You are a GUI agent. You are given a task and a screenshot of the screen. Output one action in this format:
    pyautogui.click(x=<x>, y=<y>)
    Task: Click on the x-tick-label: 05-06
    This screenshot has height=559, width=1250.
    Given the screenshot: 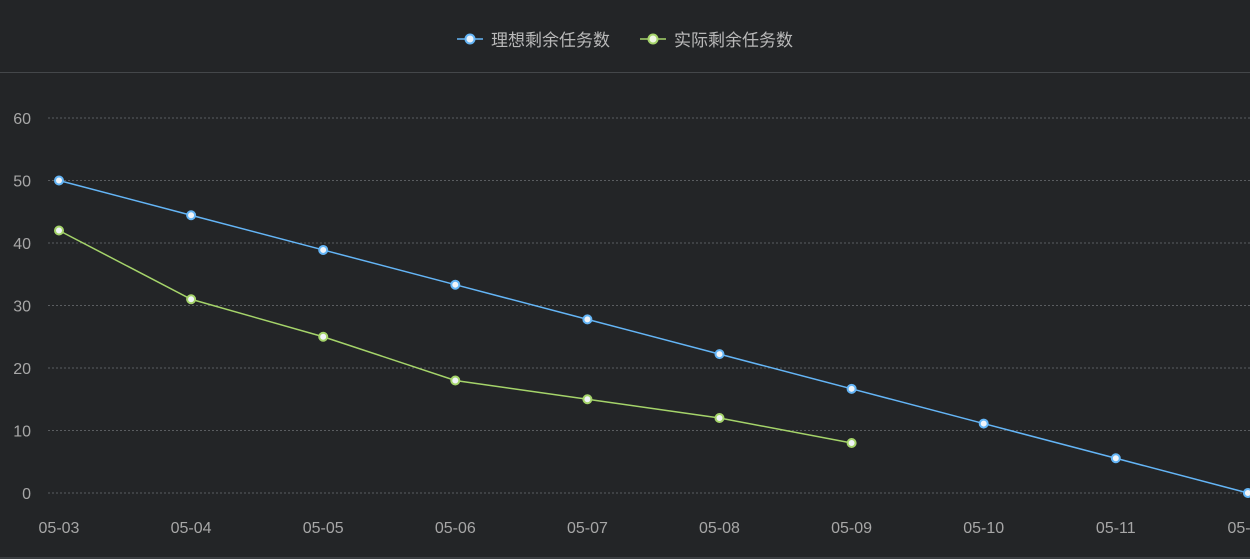 What is the action you would take?
    pyautogui.click(x=455, y=528)
    